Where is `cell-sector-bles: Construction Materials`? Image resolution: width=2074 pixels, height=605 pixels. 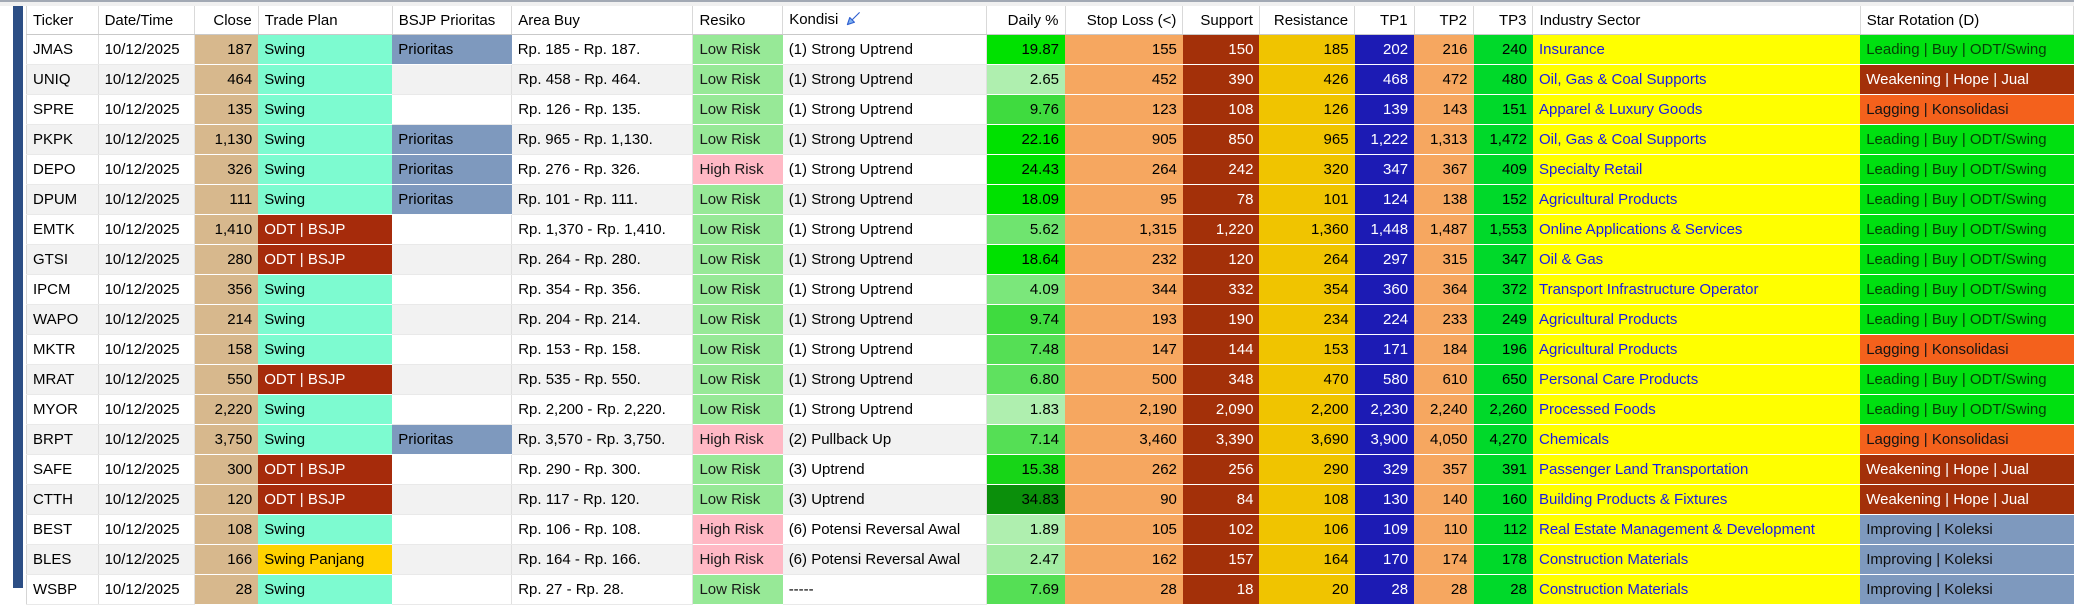 cell-sector-bles: Construction Materials is located at coordinates (1696, 559).